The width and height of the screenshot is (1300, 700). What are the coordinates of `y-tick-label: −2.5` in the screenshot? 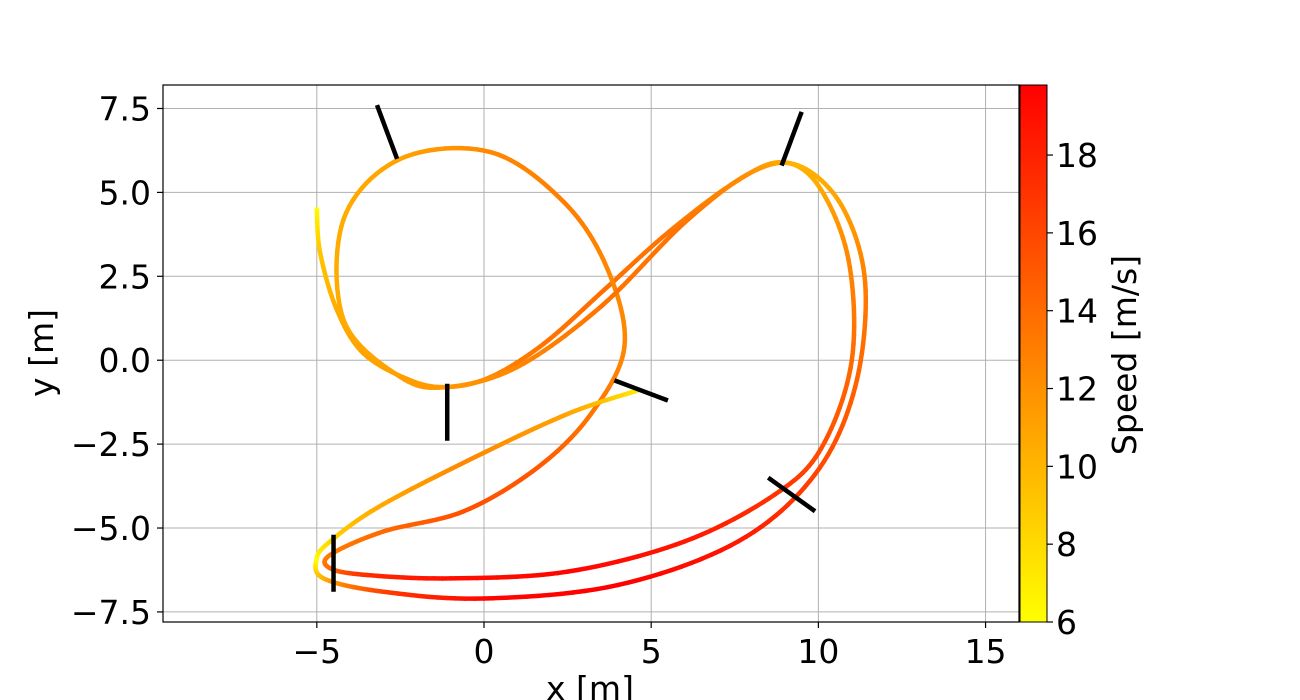 It's located at (111, 444).